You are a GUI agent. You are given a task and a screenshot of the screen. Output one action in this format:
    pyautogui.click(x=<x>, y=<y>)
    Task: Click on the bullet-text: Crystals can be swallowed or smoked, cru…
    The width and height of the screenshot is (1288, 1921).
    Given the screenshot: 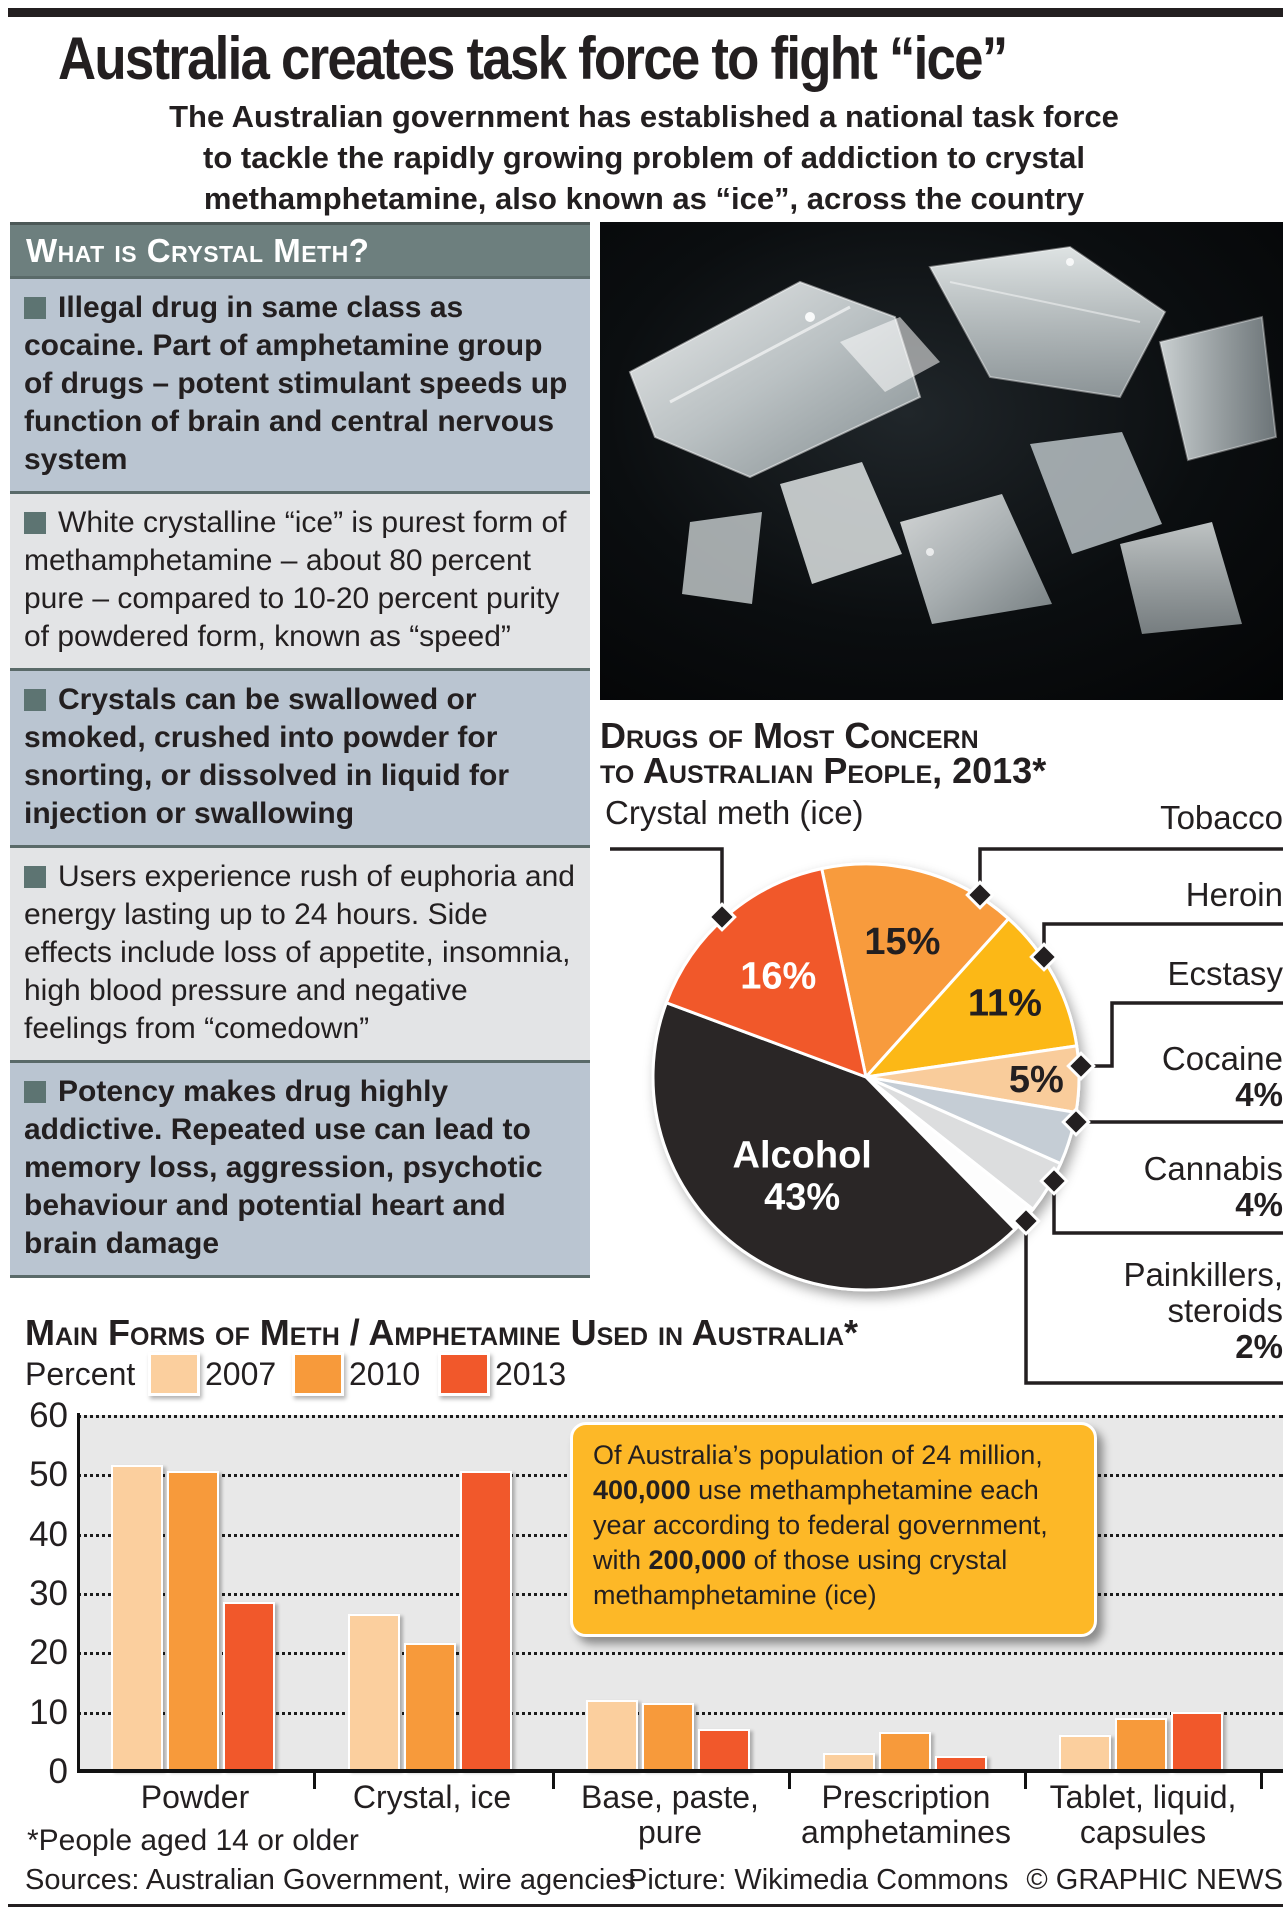 What is the action you would take?
    pyautogui.click(x=267, y=756)
    